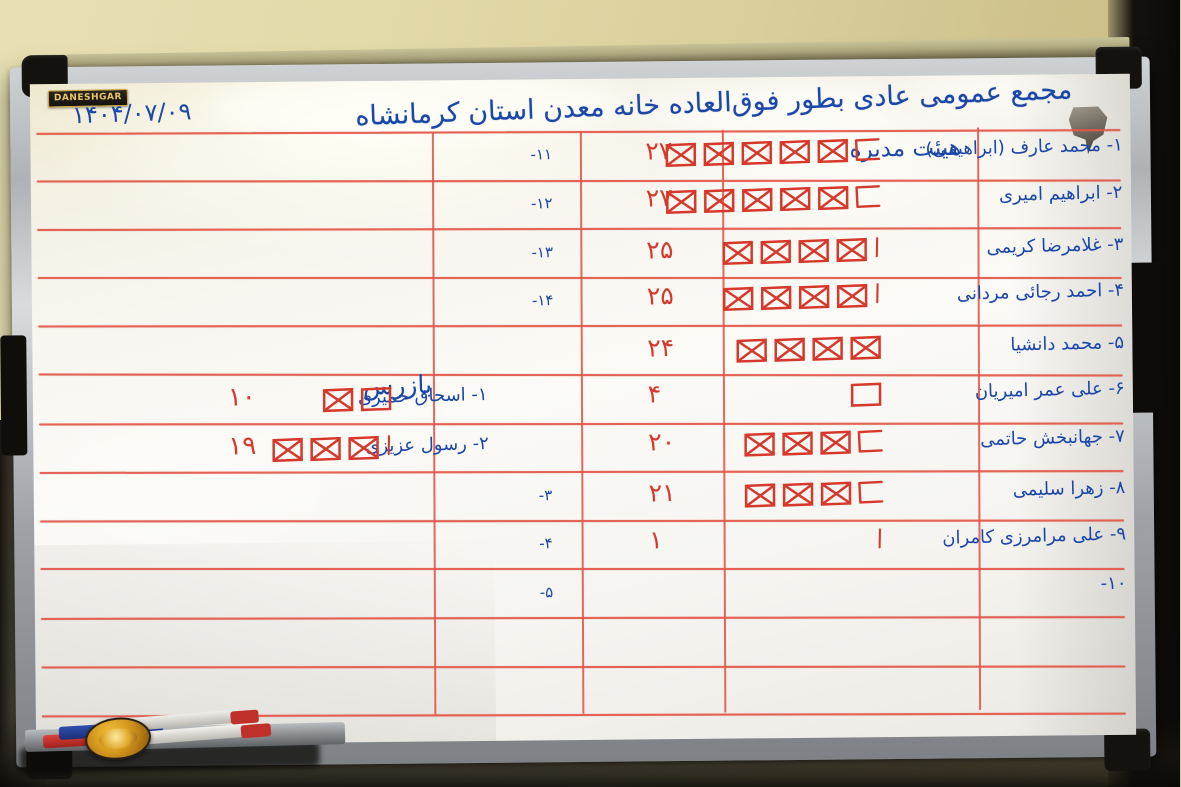 This screenshot has width=1181, height=787. I want to click on inspector-vote-count: ۱۹, so click(243, 446).